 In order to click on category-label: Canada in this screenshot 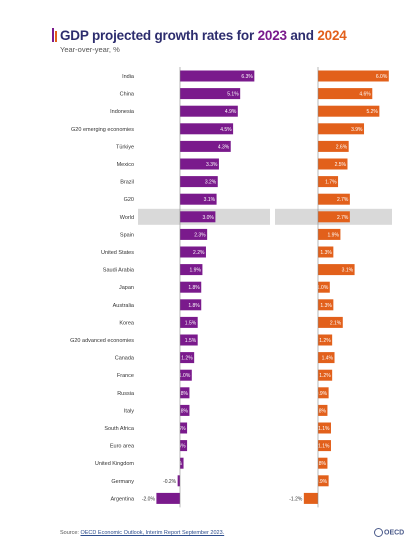, I will do `click(125, 359)`.